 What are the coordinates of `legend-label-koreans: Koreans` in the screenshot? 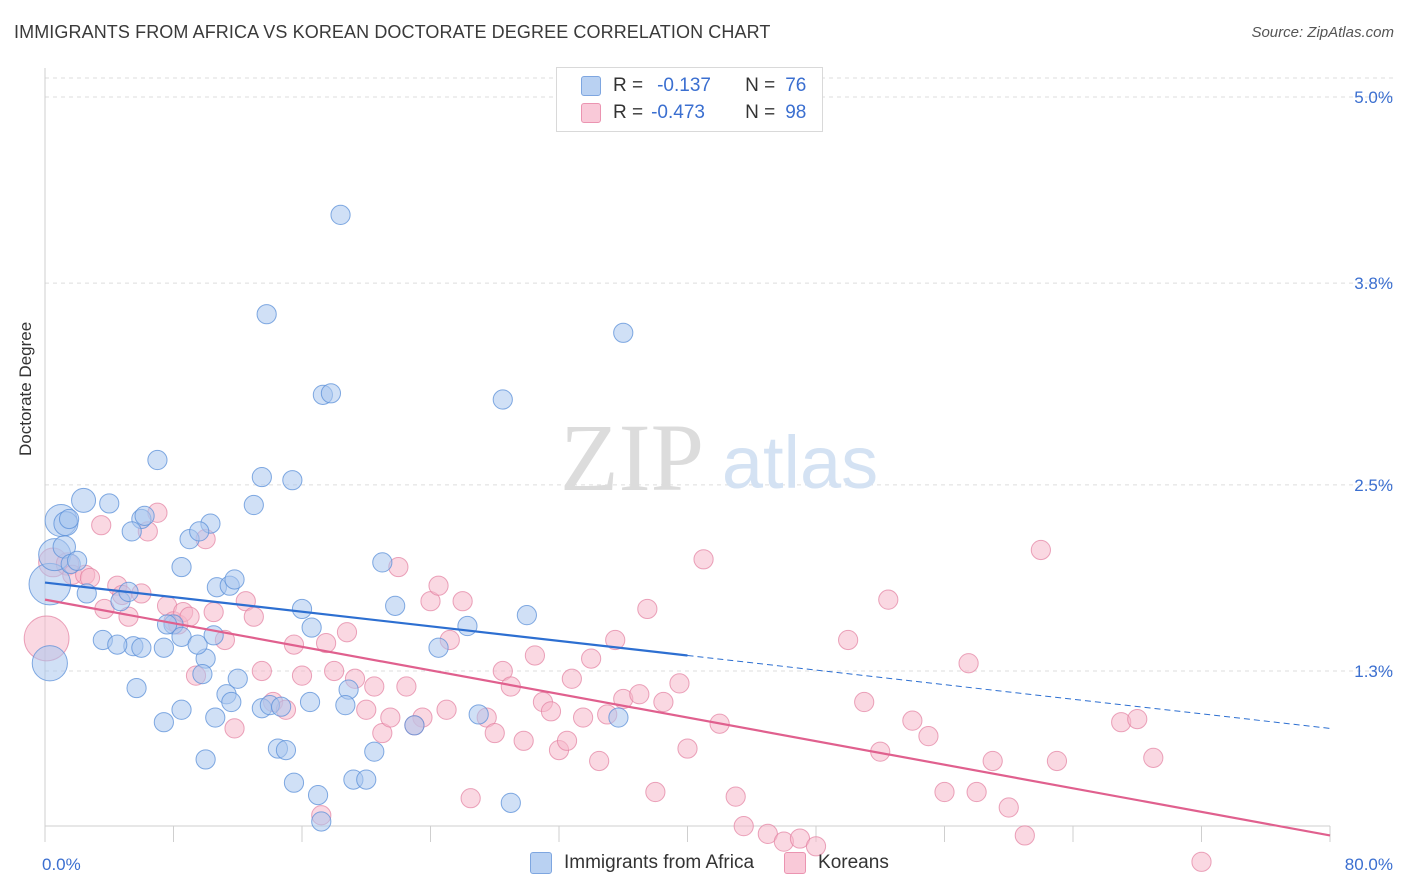 It's located at (853, 862).